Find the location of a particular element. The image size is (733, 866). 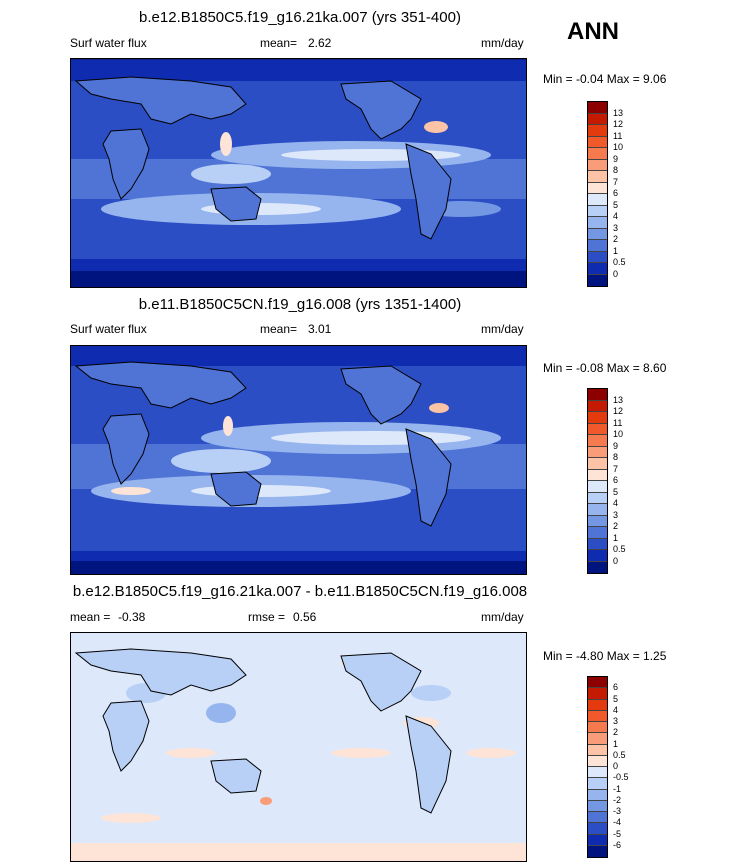

panel-2-units: mm/day is located at coordinates (502, 329).